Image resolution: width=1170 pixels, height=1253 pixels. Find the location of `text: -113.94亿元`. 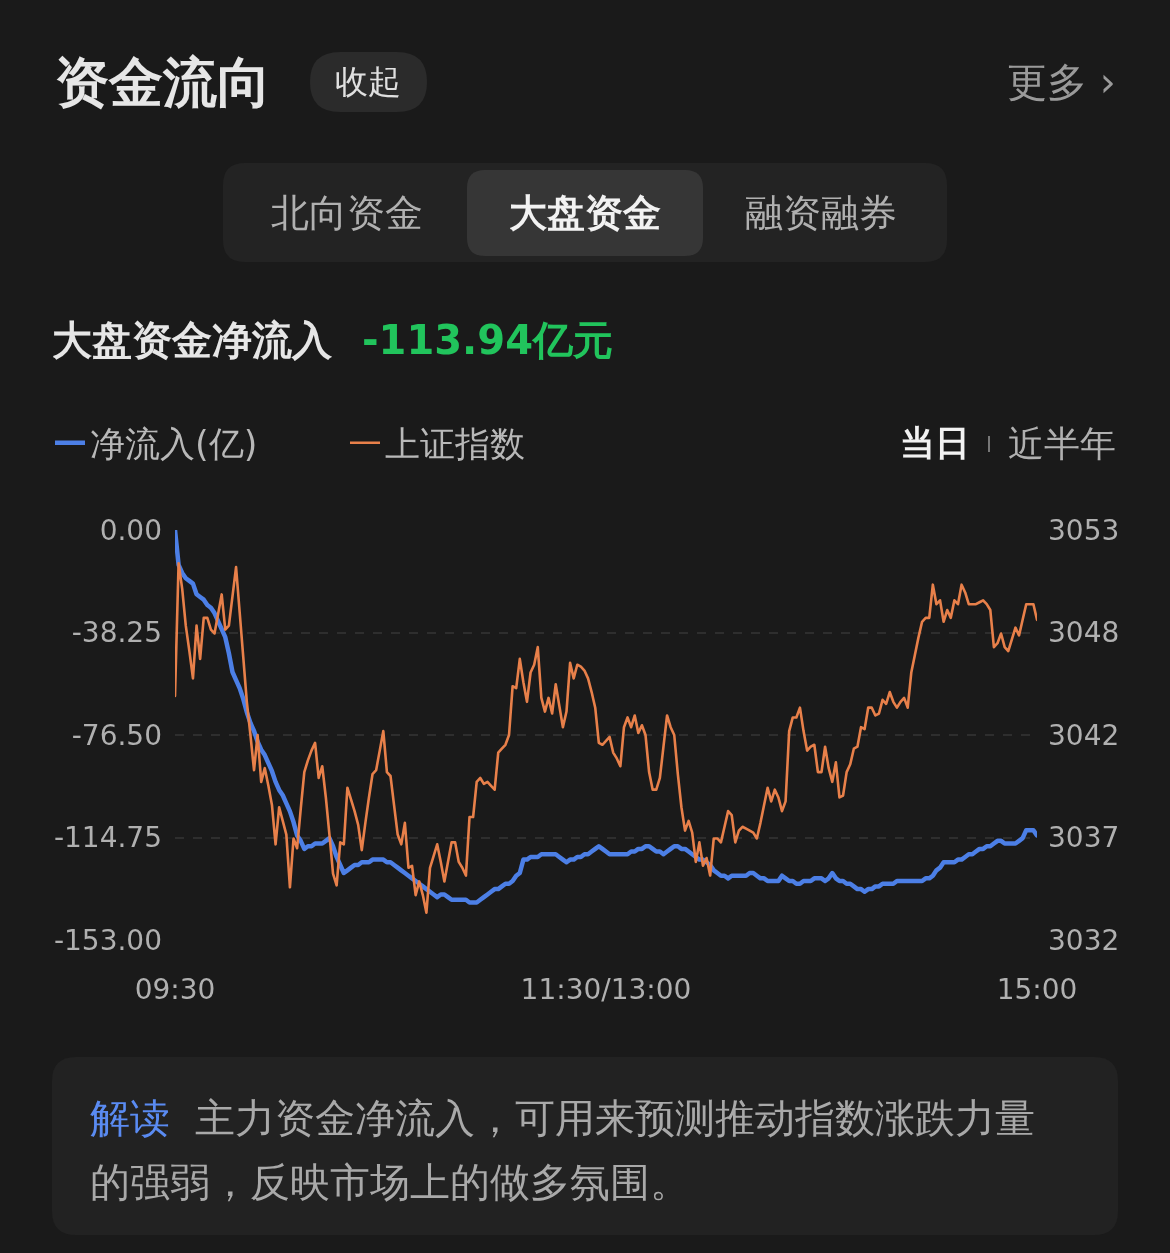

text: -113.94亿元 is located at coordinates (487, 340).